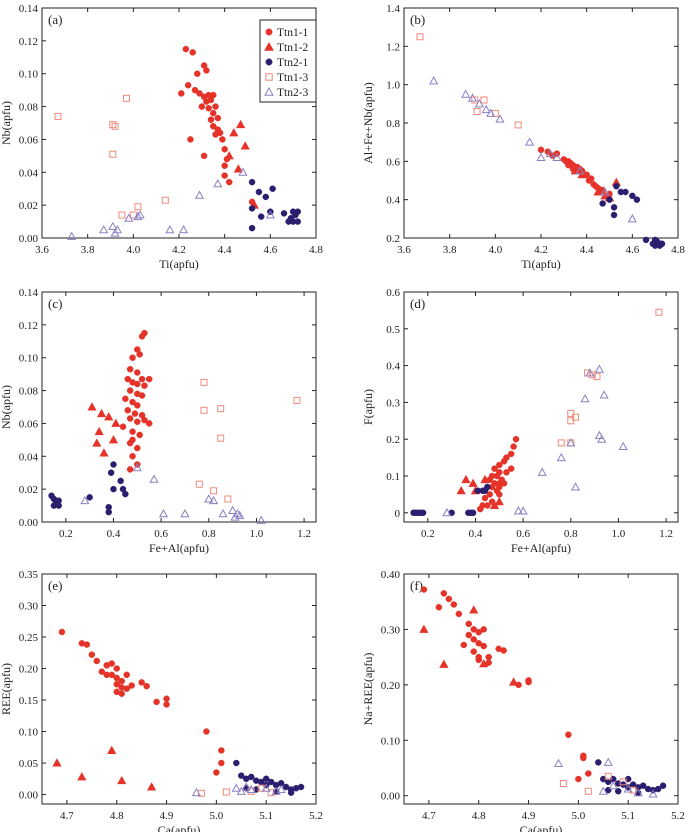 This screenshot has height=832, width=700. What do you see at coordinates (29, 575) in the screenshot?
I see `y-tick-label: 0.35` at bounding box center [29, 575].